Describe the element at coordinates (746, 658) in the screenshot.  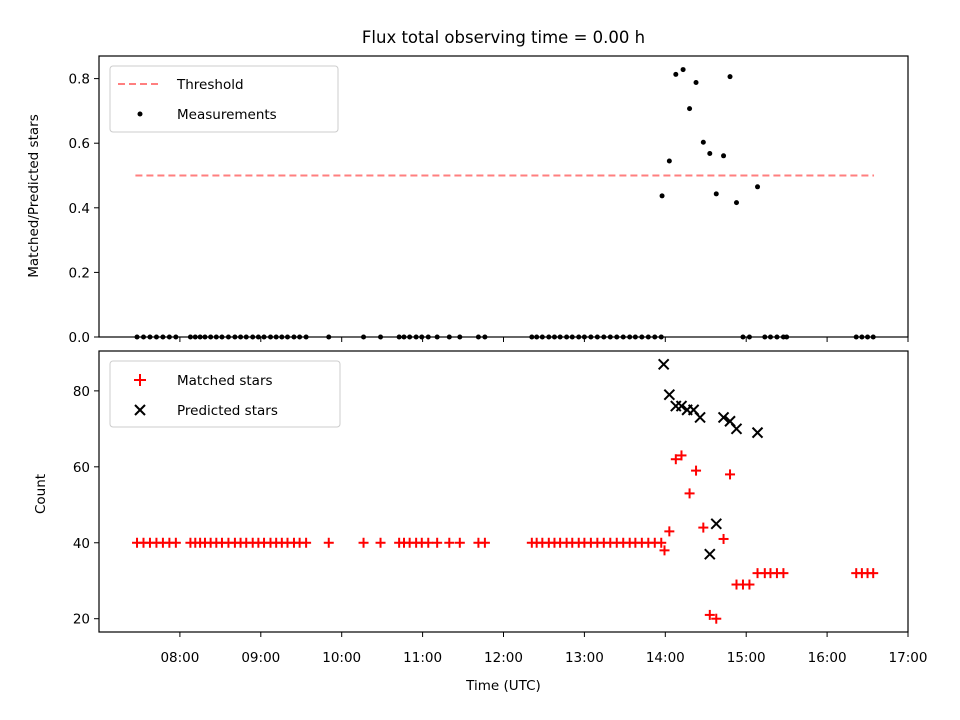
I see `xtick-label: 15:00` at that location.